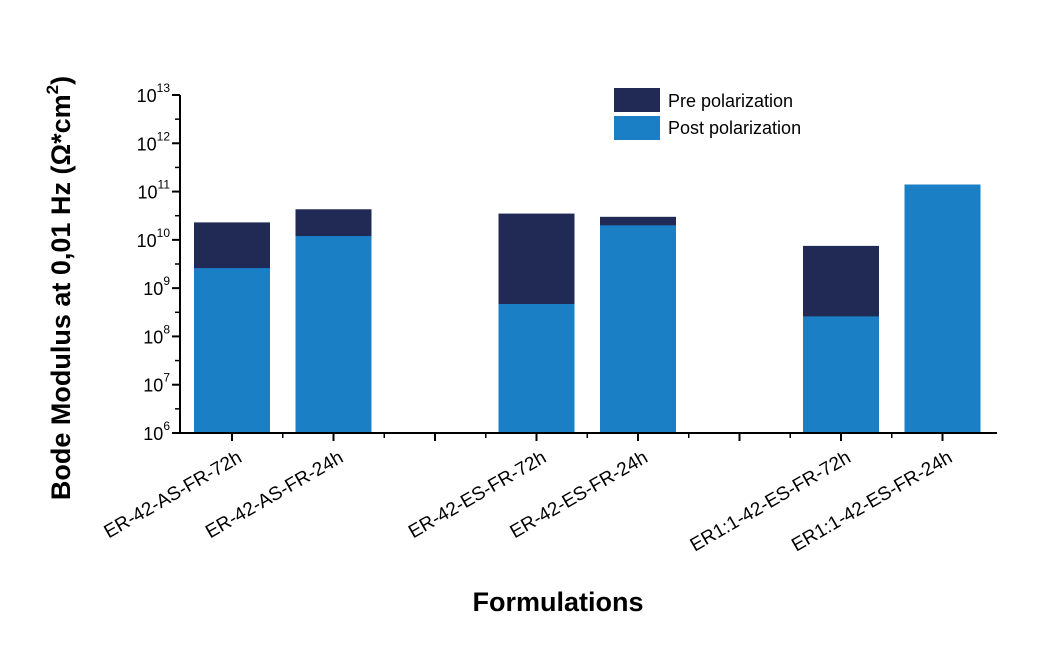  I want to click on x-category-label: ER1:1-42-ES-FR-72h, so click(771, 501).